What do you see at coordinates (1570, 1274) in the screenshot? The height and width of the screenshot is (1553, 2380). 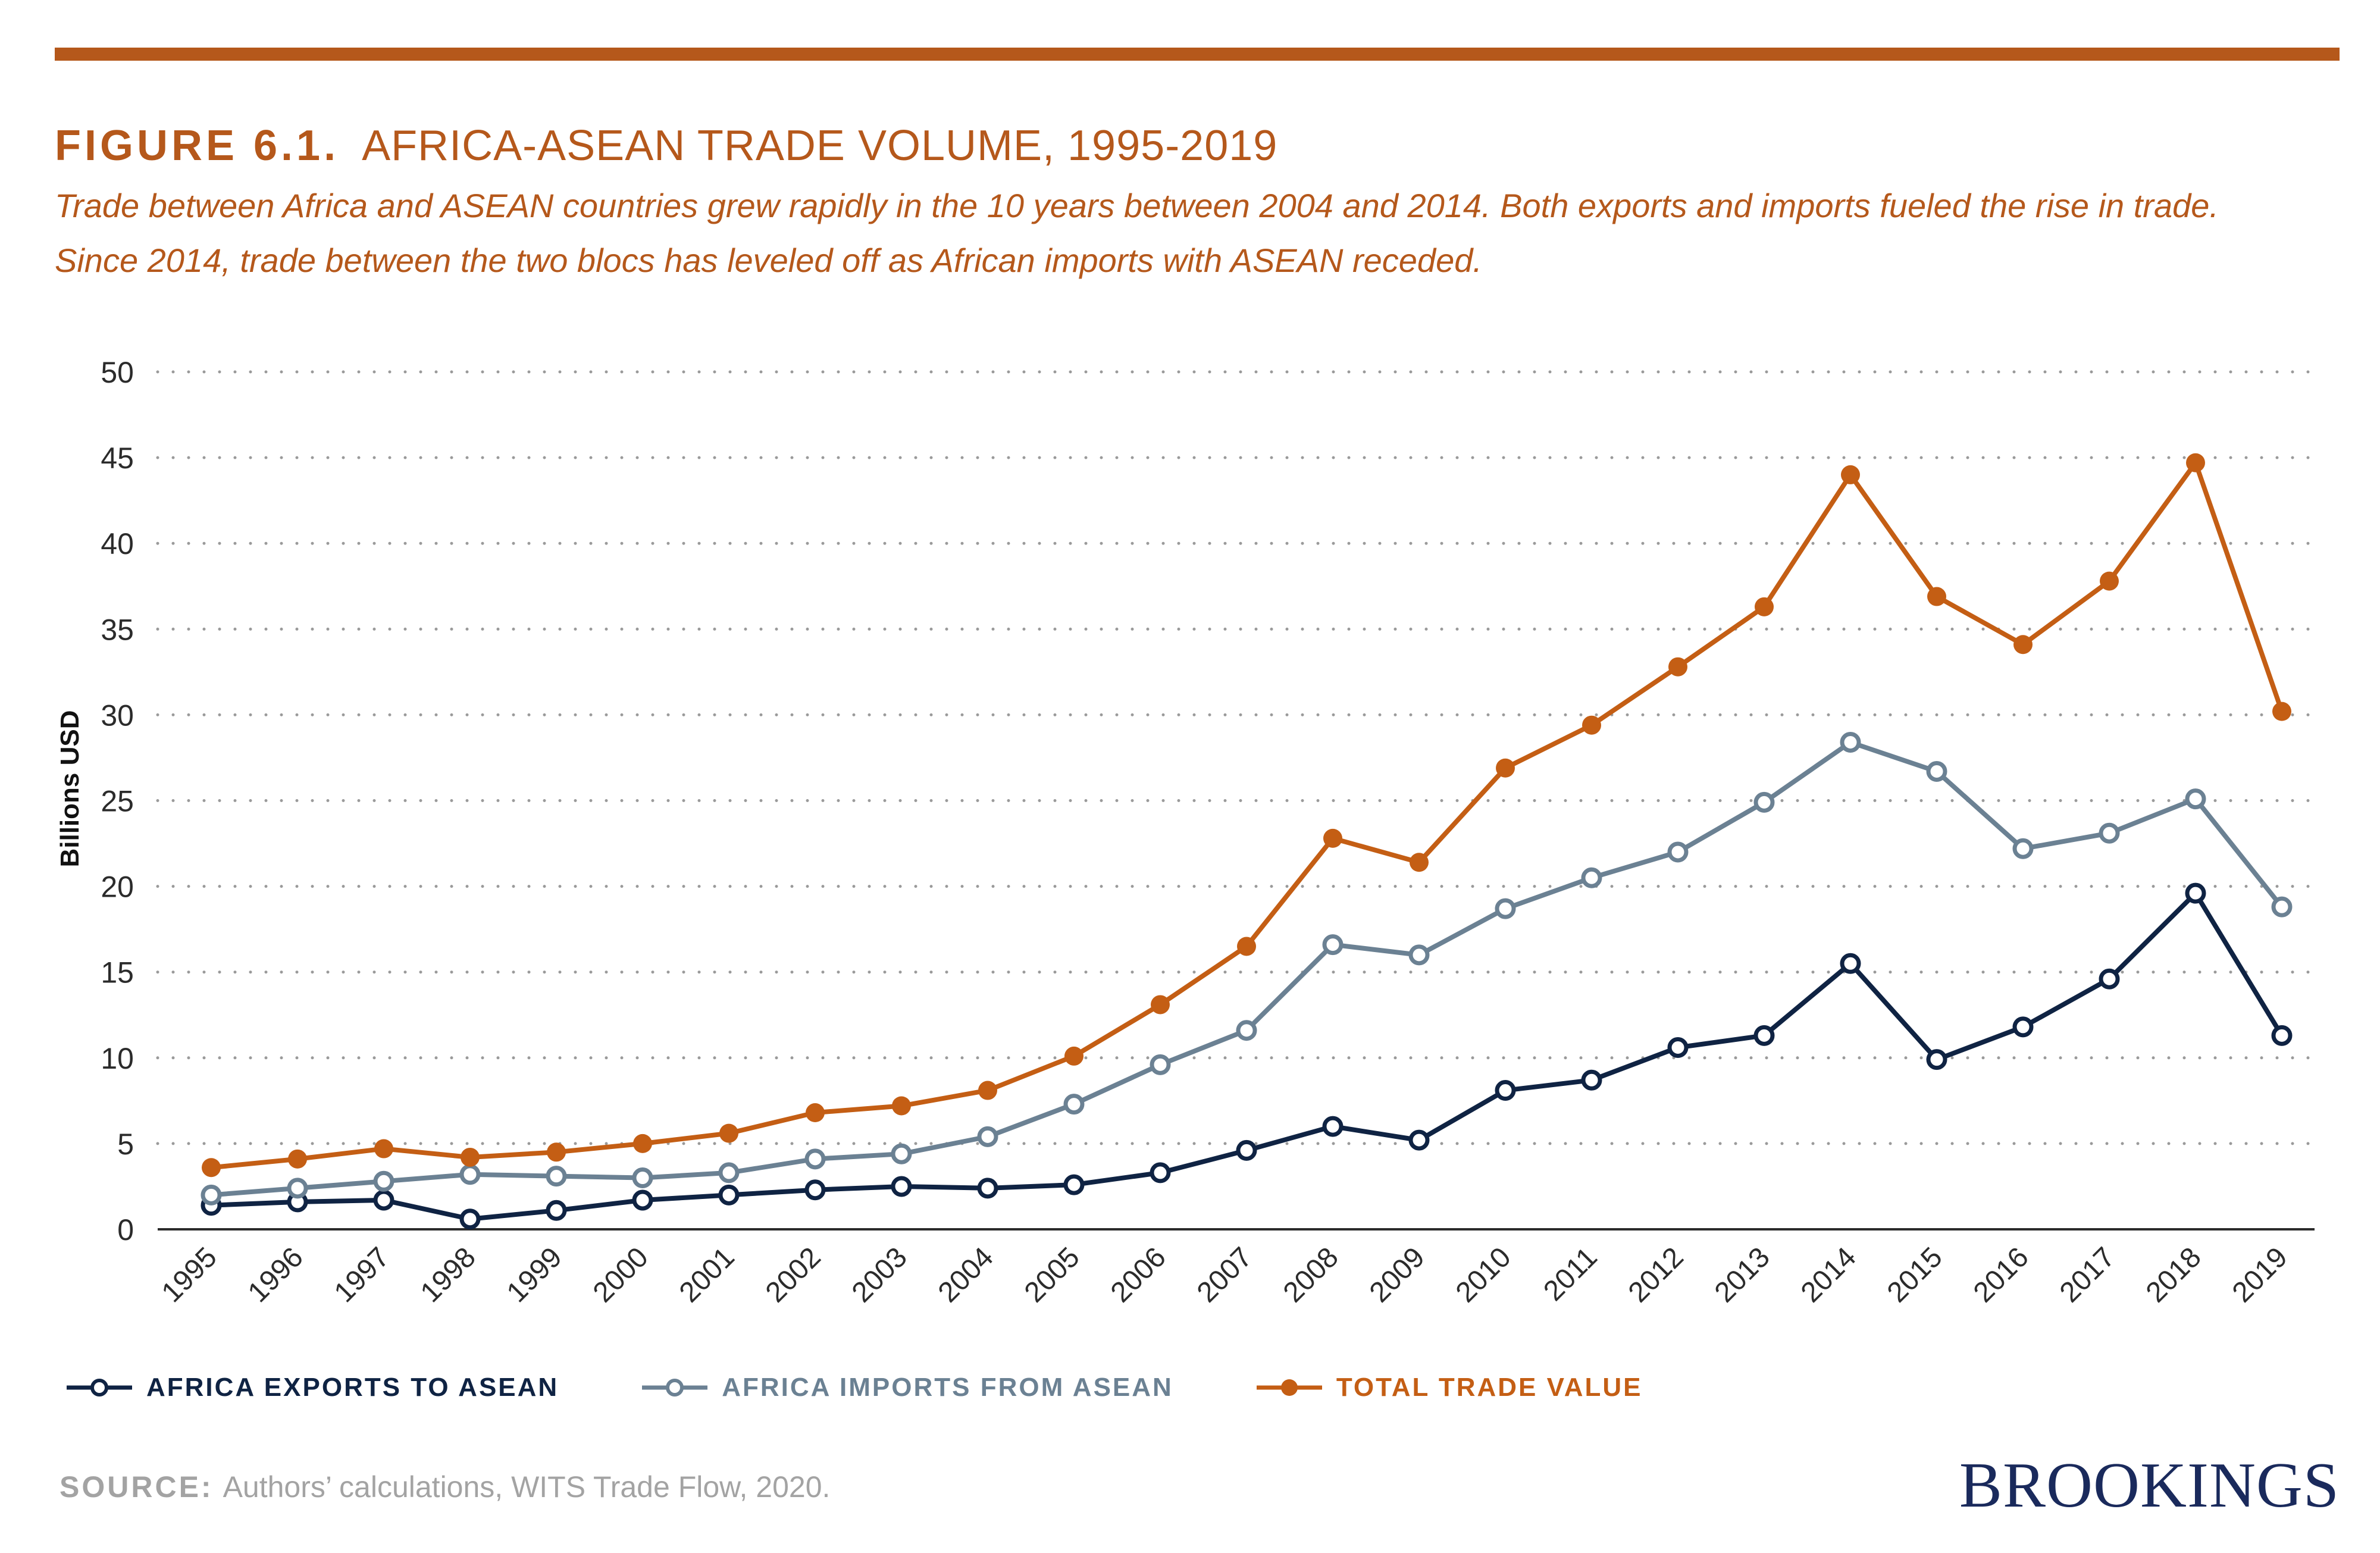 I see `x-tick-label: 2011` at bounding box center [1570, 1274].